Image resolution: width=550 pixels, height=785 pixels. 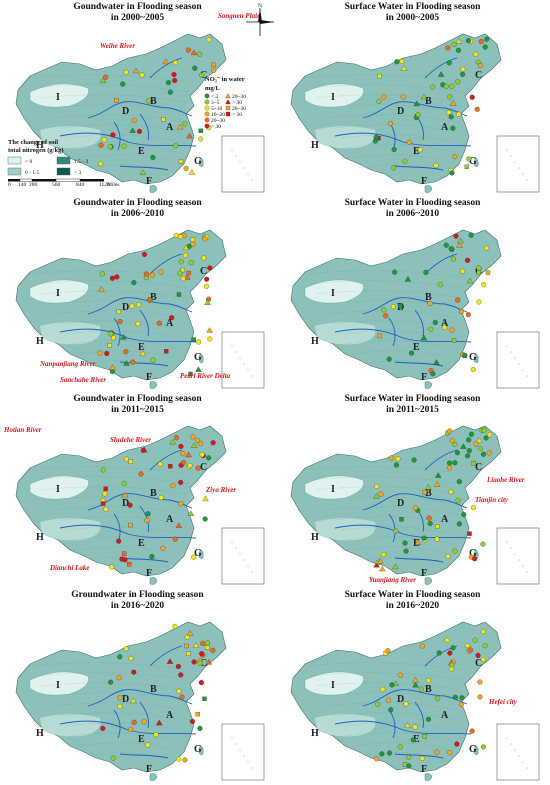 I want to click on river-line, so click(x=441, y=68).